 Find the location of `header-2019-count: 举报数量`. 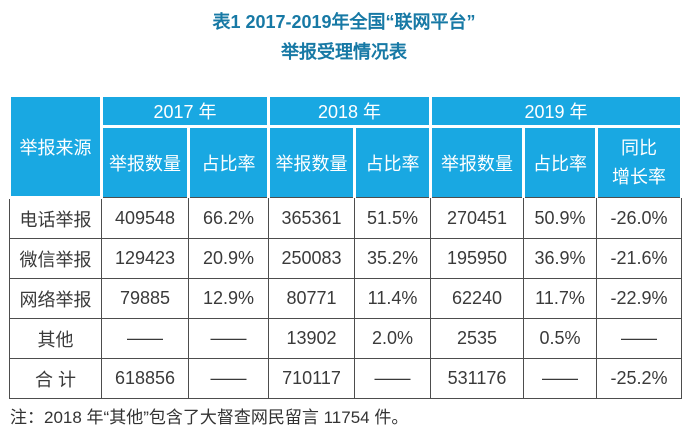

header-2019-count: 举报数量 is located at coordinates (477, 161).